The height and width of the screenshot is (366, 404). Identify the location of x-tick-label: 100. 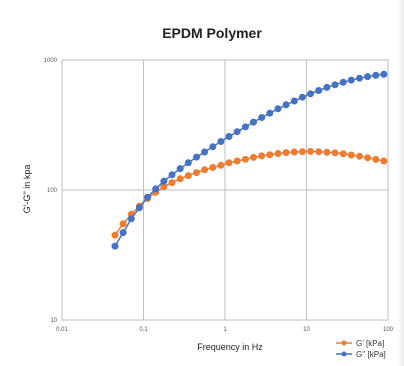
(388, 330).